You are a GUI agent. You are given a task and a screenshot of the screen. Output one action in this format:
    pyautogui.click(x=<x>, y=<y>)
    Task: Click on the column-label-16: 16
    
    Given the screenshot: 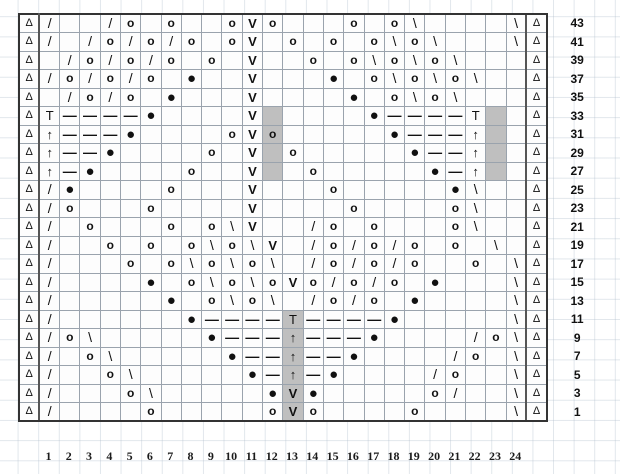 What is the action you would take?
    pyautogui.click(x=352, y=456)
    